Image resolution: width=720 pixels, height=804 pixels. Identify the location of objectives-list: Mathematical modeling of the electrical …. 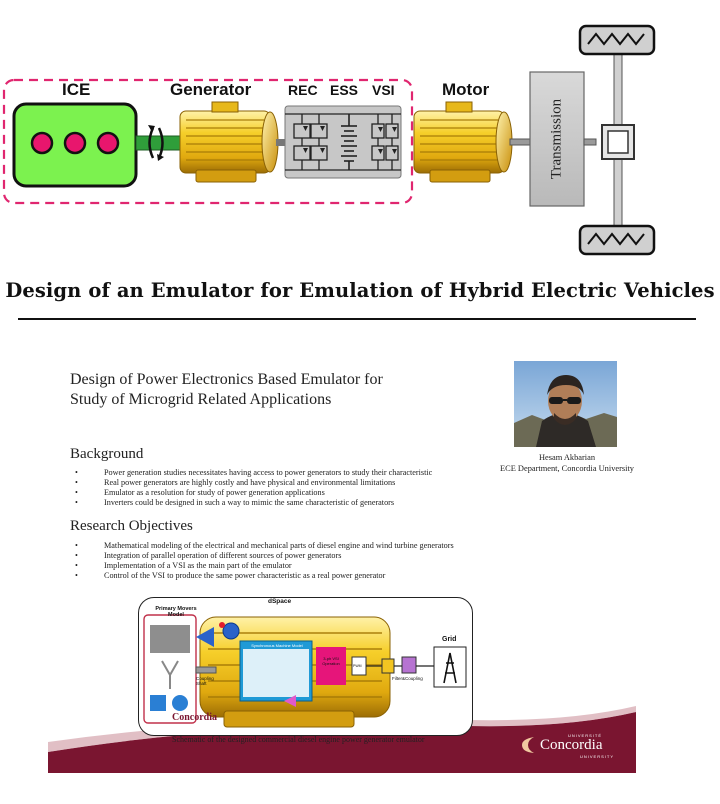
(263, 561).